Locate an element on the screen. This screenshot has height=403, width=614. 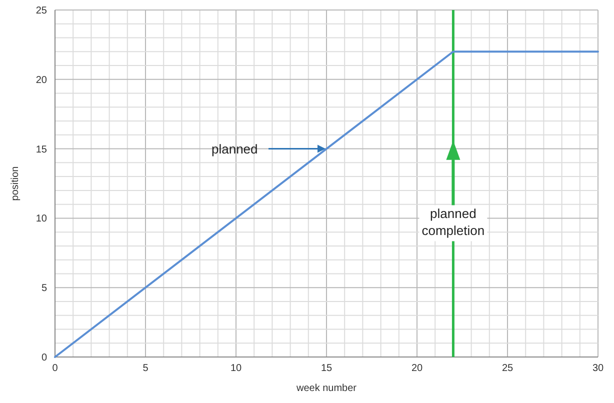
x-tick-label: 15 is located at coordinates (326, 368).